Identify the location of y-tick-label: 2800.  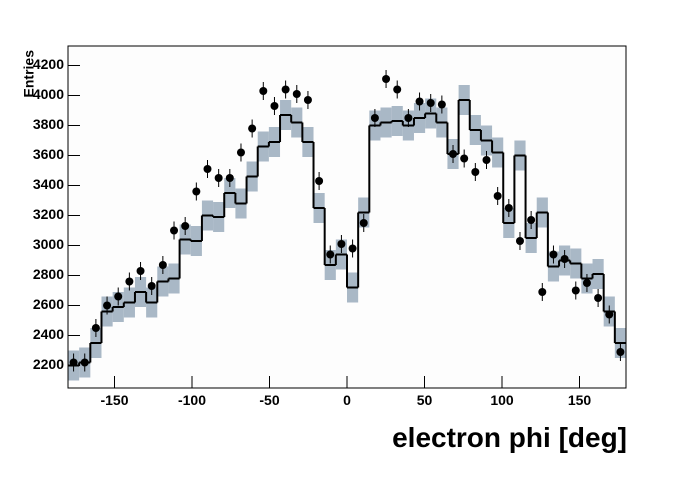
(48, 274).